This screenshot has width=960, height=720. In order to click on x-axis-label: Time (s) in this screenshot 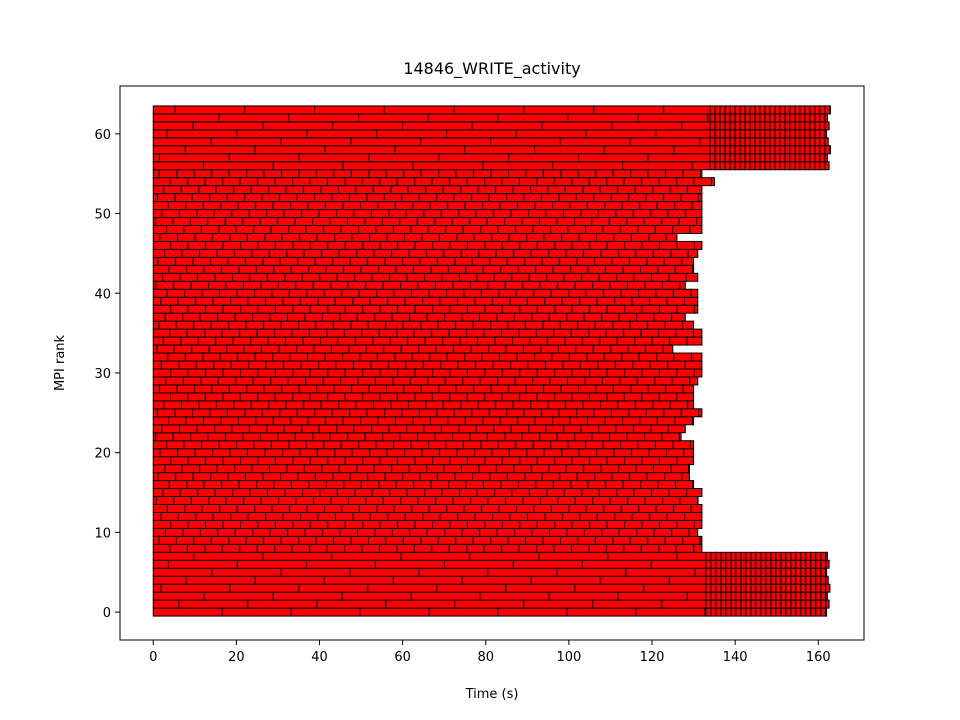, I will do `click(492, 694)`.